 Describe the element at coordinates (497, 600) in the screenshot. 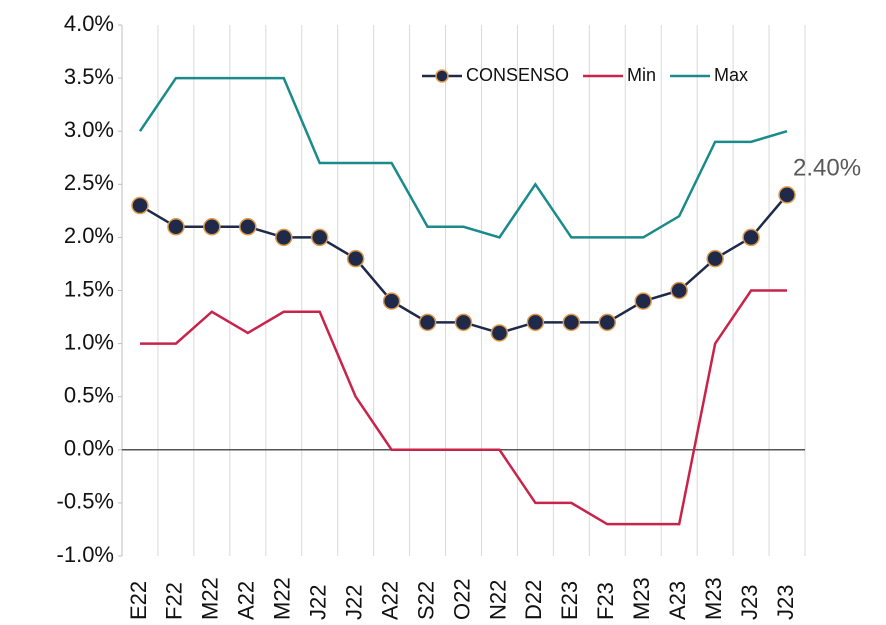

I see `x-tick-label: N22` at that location.